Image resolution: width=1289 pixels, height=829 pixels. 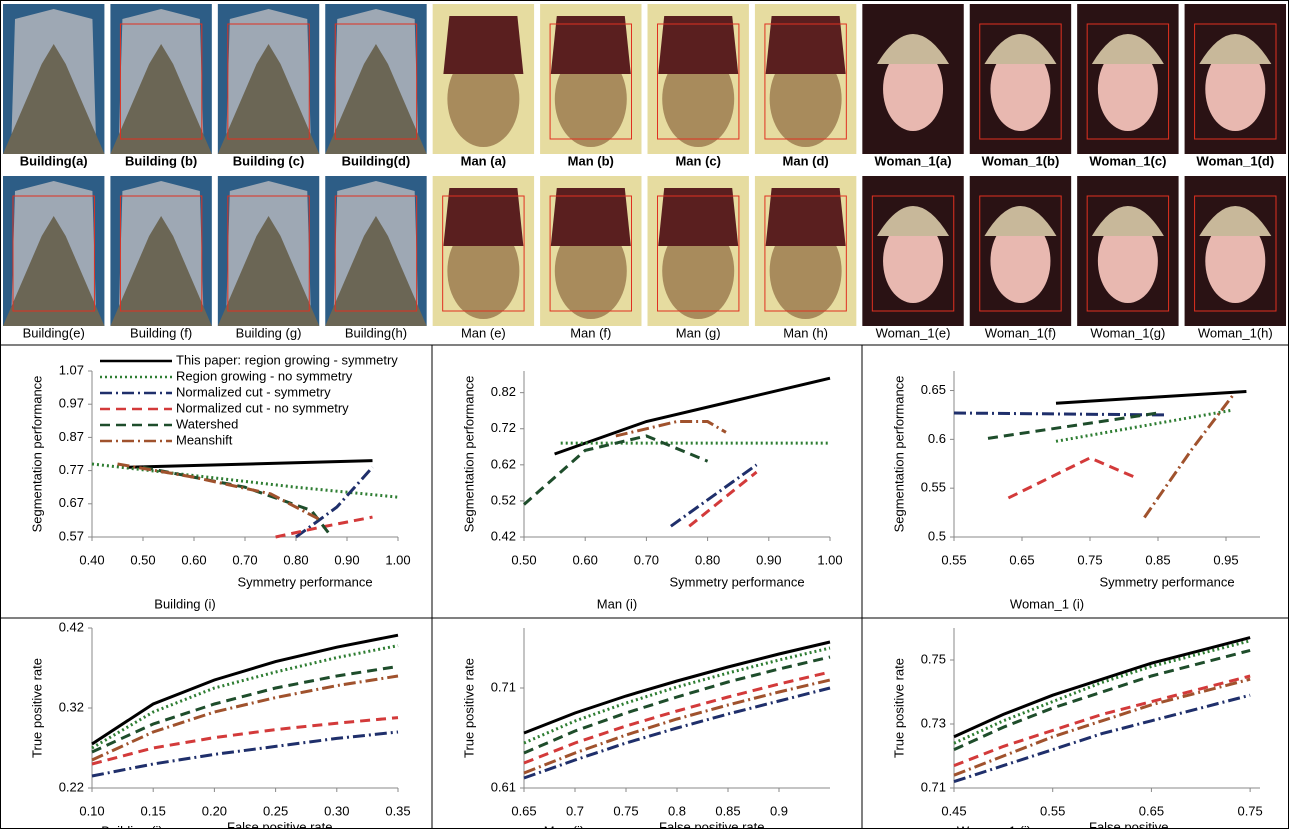 I want to click on image-caption: Building (g), so click(x=269, y=332).